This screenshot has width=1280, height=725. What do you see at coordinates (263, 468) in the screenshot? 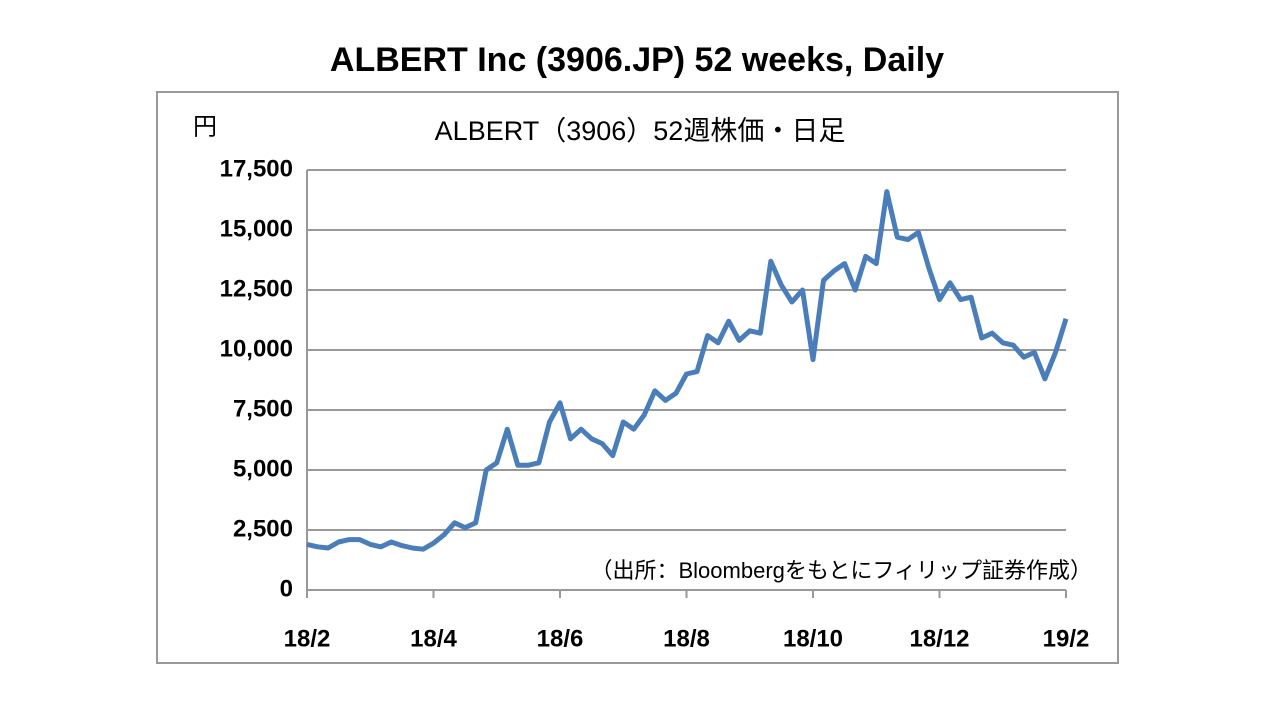
I see `y-tick-label: 5,000` at bounding box center [263, 468].